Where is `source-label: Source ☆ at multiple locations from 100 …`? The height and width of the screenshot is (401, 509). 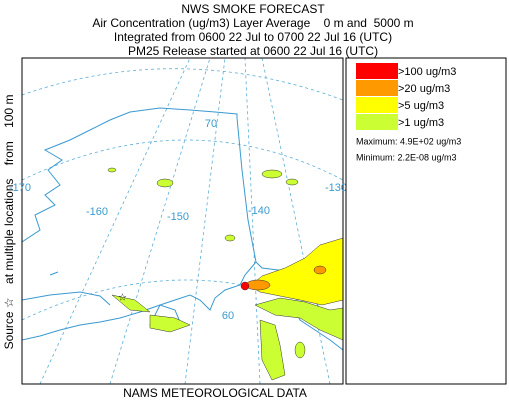 source-label: Source ☆ at multiple locations from 100 … is located at coordinates (9, 222).